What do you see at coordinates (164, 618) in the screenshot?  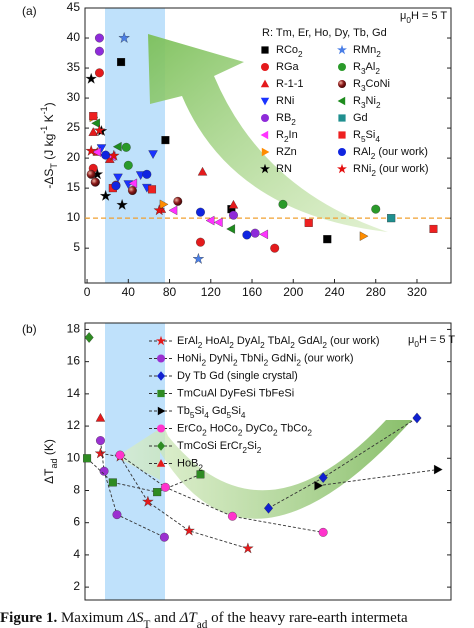 I see `text-segment: and` at bounding box center [164, 618].